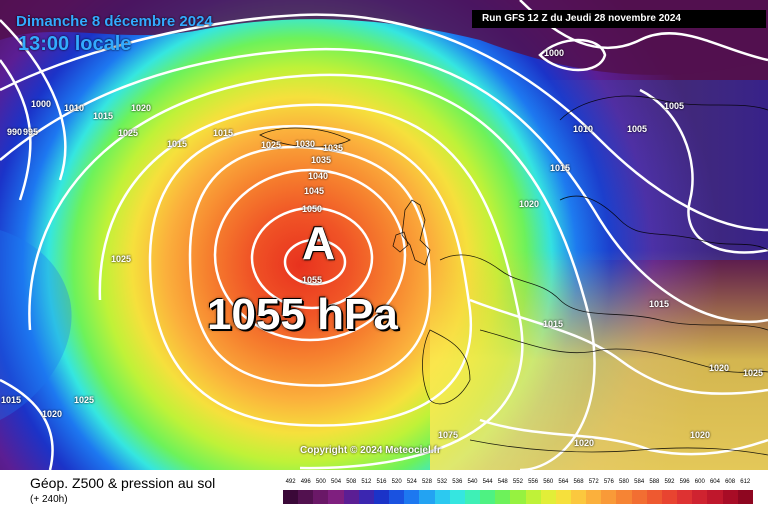 This screenshot has width=768, height=512. Describe the element at coordinates (320, 482) in the screenshot. I see `scale-tick-label: 500` at that location.